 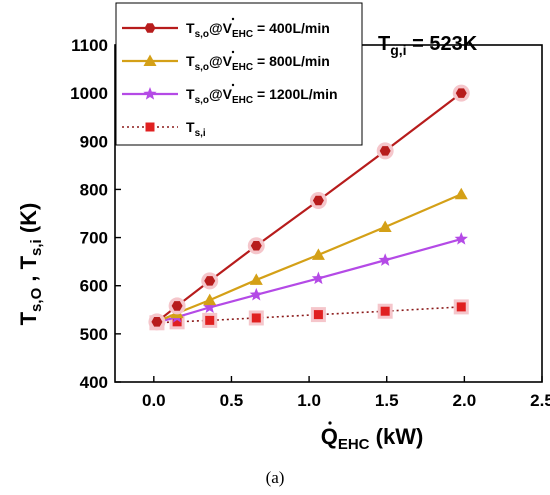 I want to click on y-tick-label: 600, so click(x=94, y=286).